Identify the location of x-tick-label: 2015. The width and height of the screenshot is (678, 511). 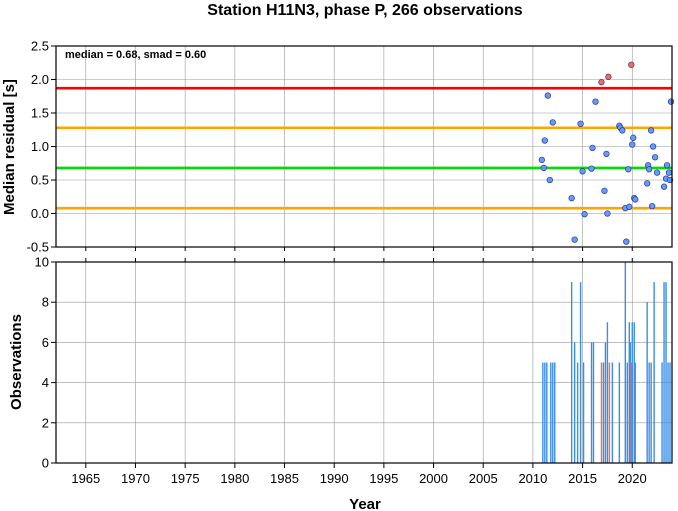
(582, 478).